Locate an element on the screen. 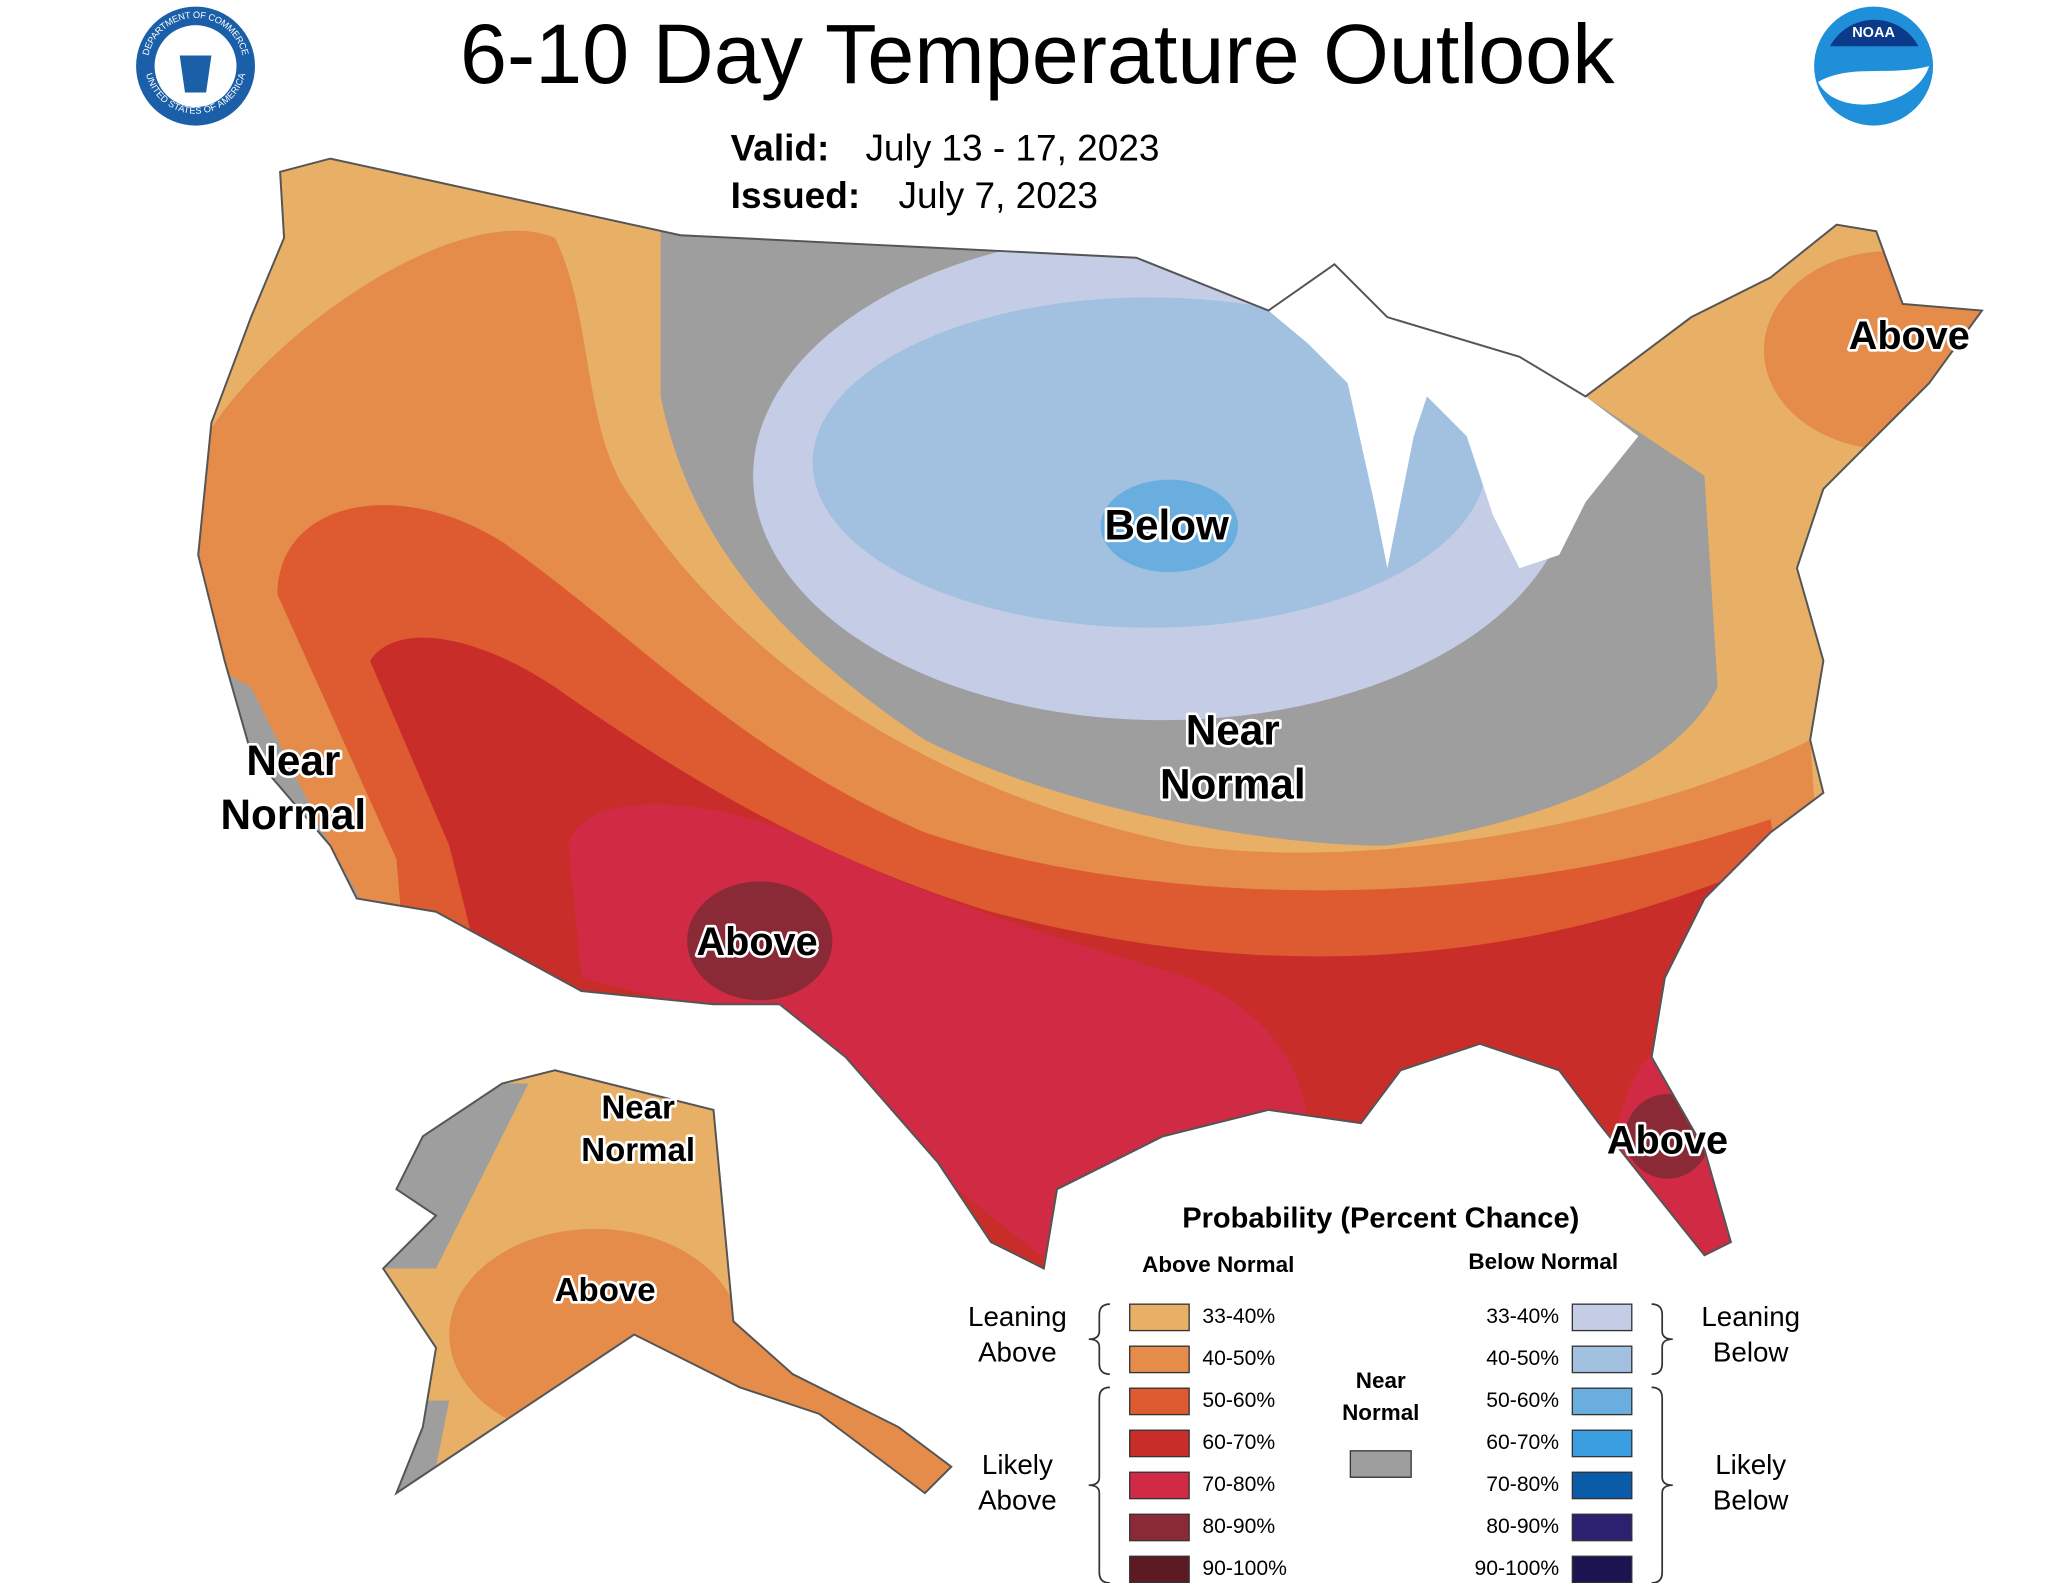 The height and width of the screenshot is (1583, 2048). legend-heading: Near is located at coordinates (1381, 1380).